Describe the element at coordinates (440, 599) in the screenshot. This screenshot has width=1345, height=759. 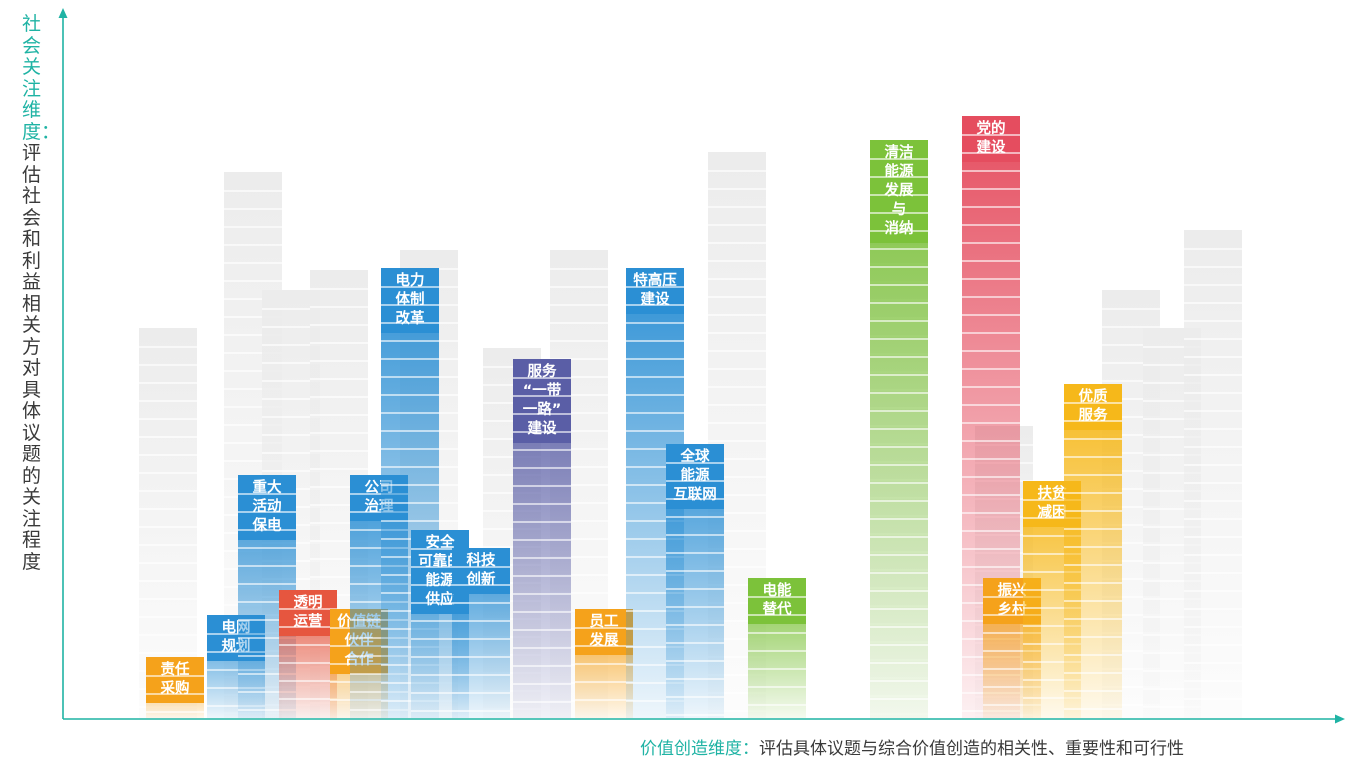
I see `bar-label: 供应` at that location.